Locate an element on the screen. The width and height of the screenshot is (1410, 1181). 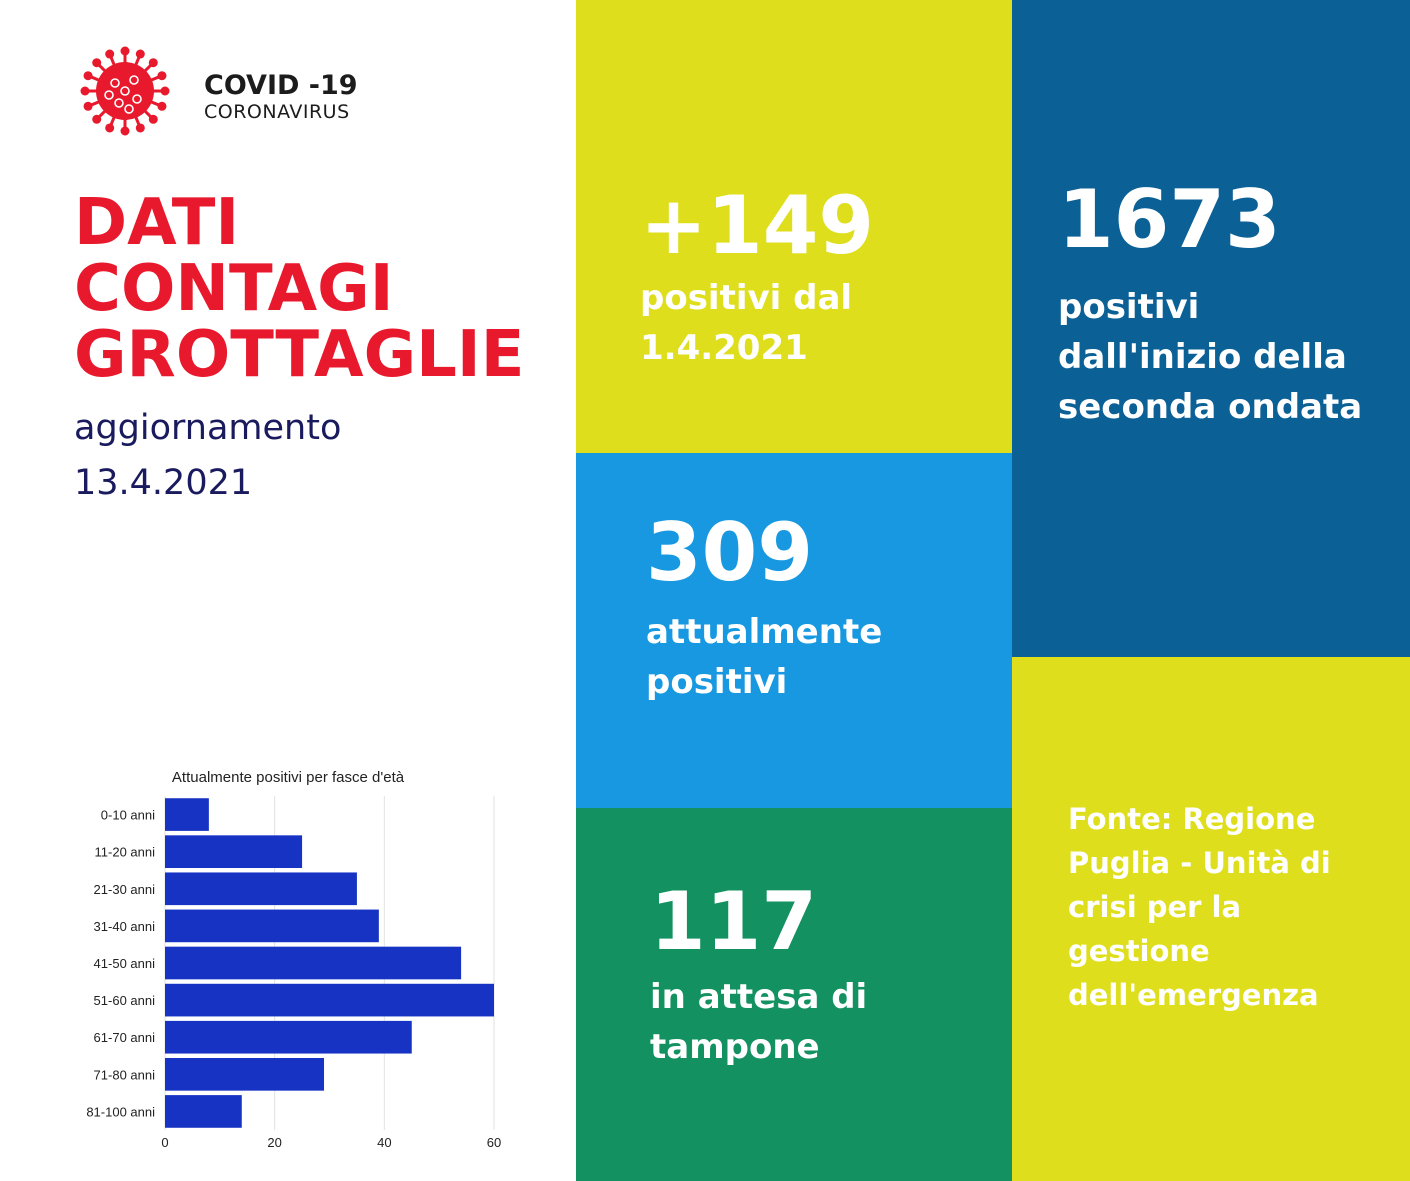
current-positives-label-2: positivi is located at coordinates (717, 682).